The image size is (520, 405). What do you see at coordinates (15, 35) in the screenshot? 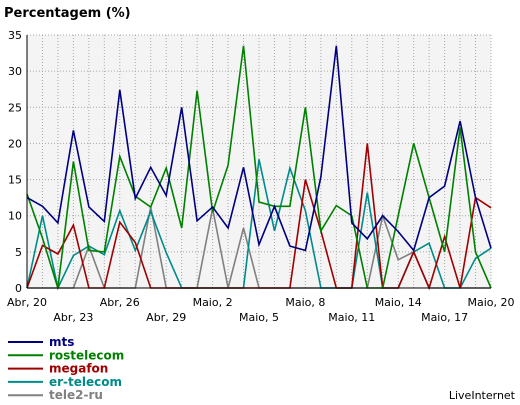
I see `y-tick-label: 35` at bounding box center [15, 35].